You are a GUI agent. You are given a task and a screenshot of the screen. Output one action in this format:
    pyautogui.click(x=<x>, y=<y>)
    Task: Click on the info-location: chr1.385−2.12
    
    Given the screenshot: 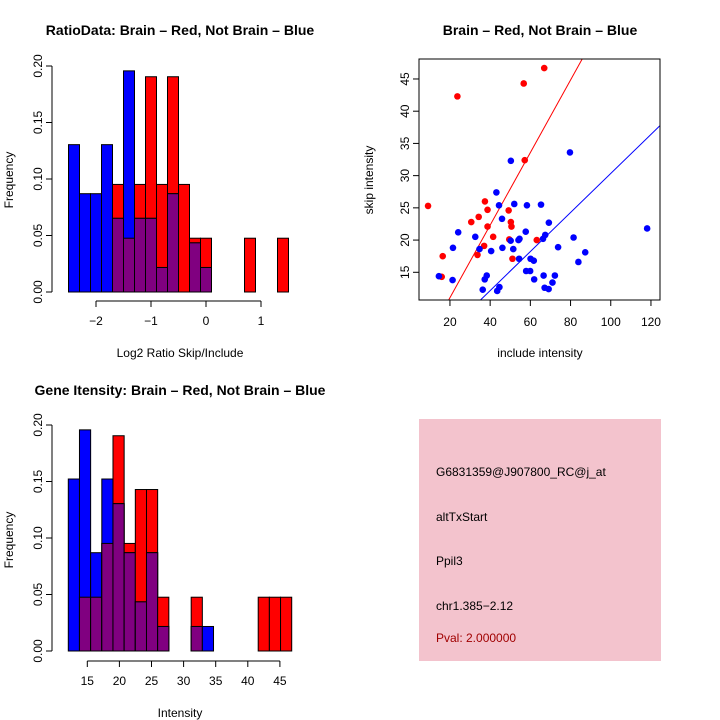 What is the action you would take?
    pyautogui.click(x=474, y=606)
    